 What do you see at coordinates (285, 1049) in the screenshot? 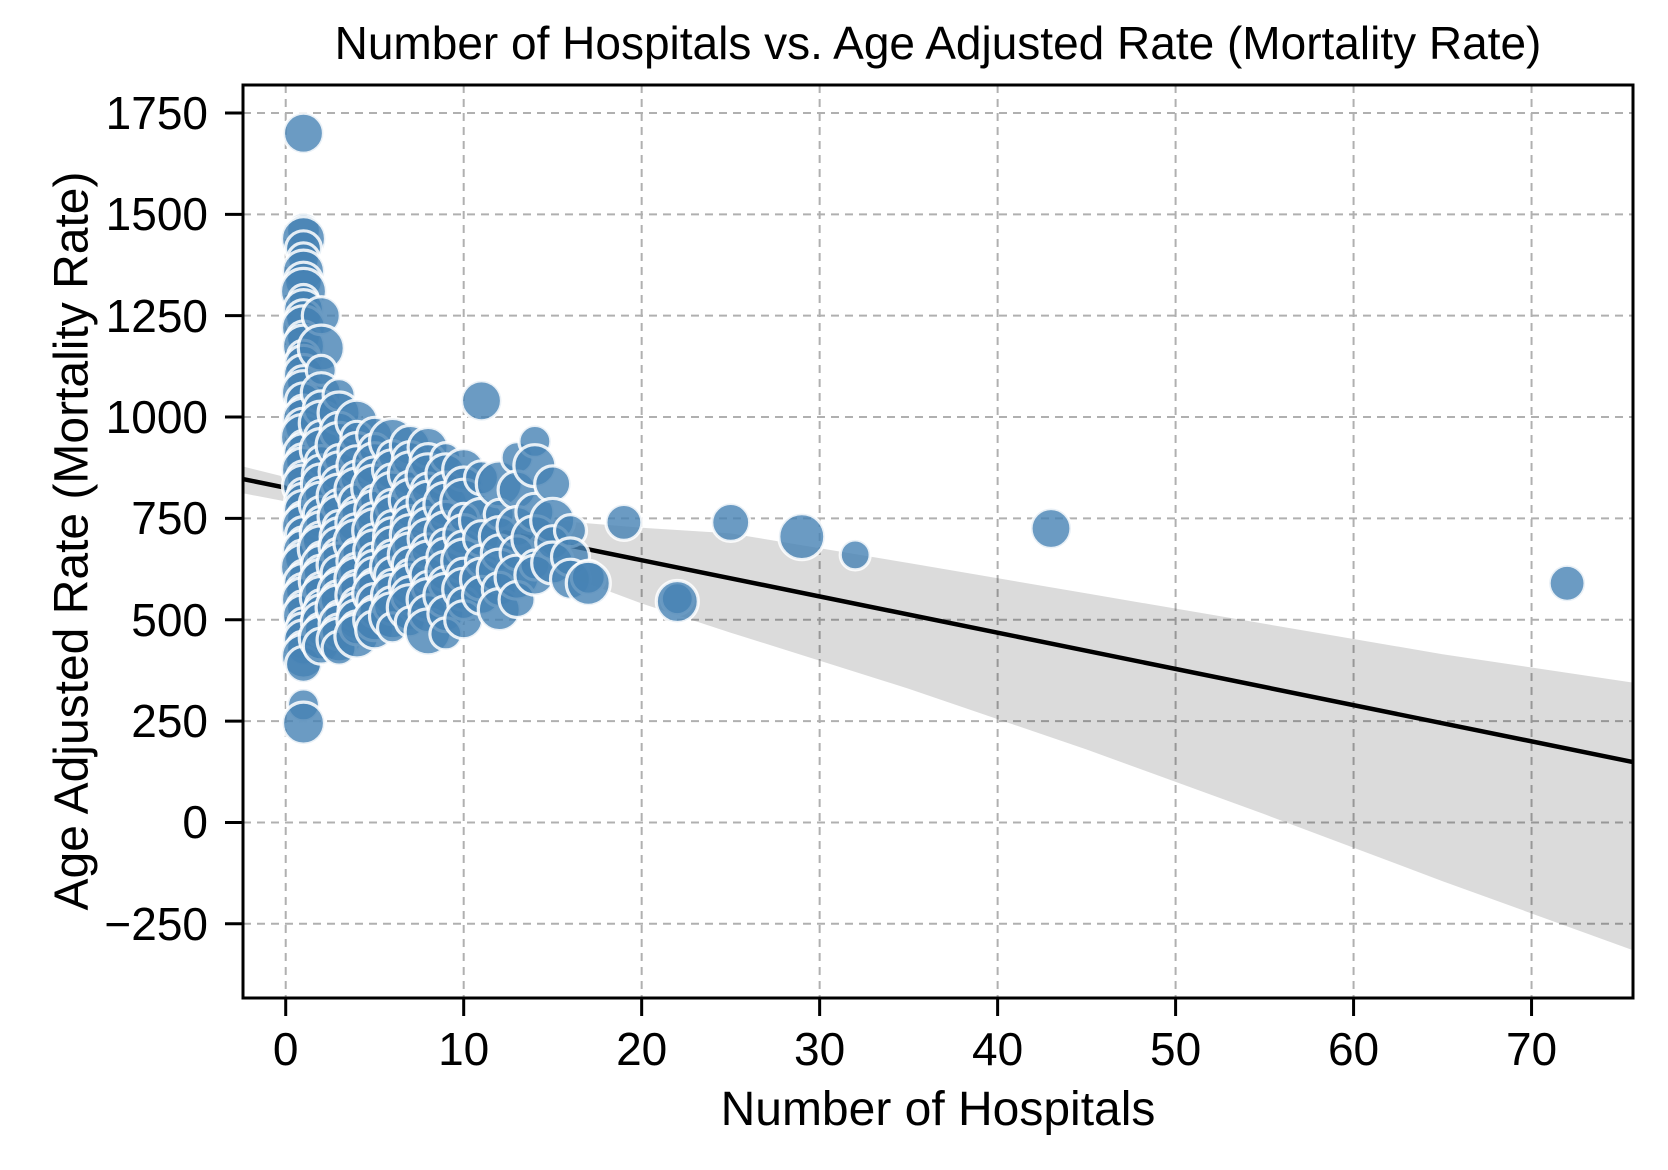
I see `x-tick-label: 0` at bounding box center [285, 1049].